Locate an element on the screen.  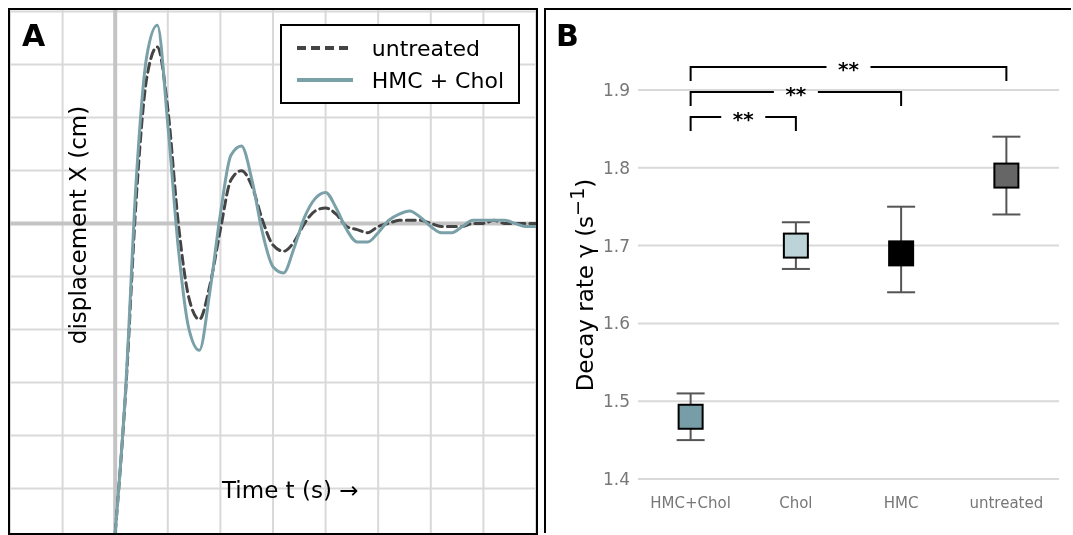
legend-label: untreated is located at coordinates (426, 48).